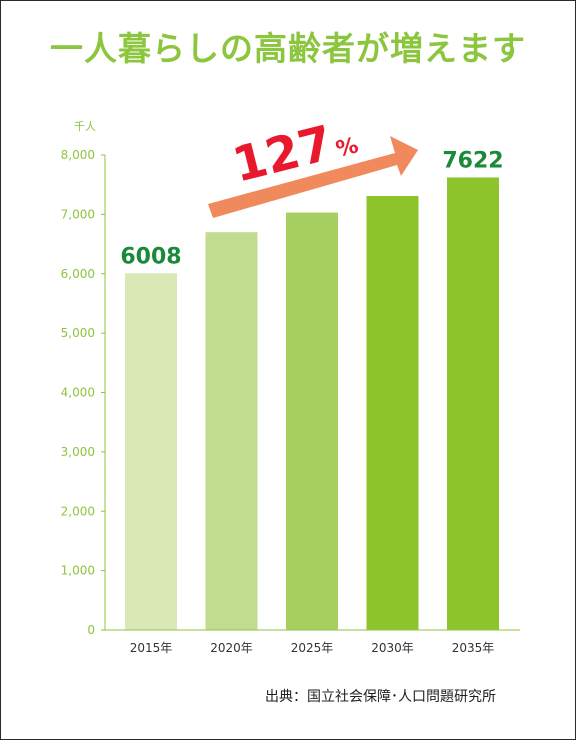  What do you see at coordinates (78, 452) in the screenshot?
I see `y-tick-label: 3,000` at bounding box center [78, 452].